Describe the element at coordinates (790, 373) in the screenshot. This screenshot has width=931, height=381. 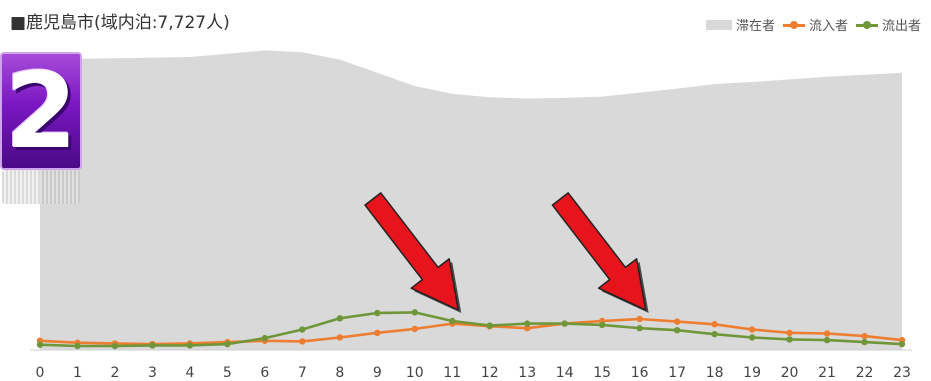
I see `x-tick-label: 20` at that location.